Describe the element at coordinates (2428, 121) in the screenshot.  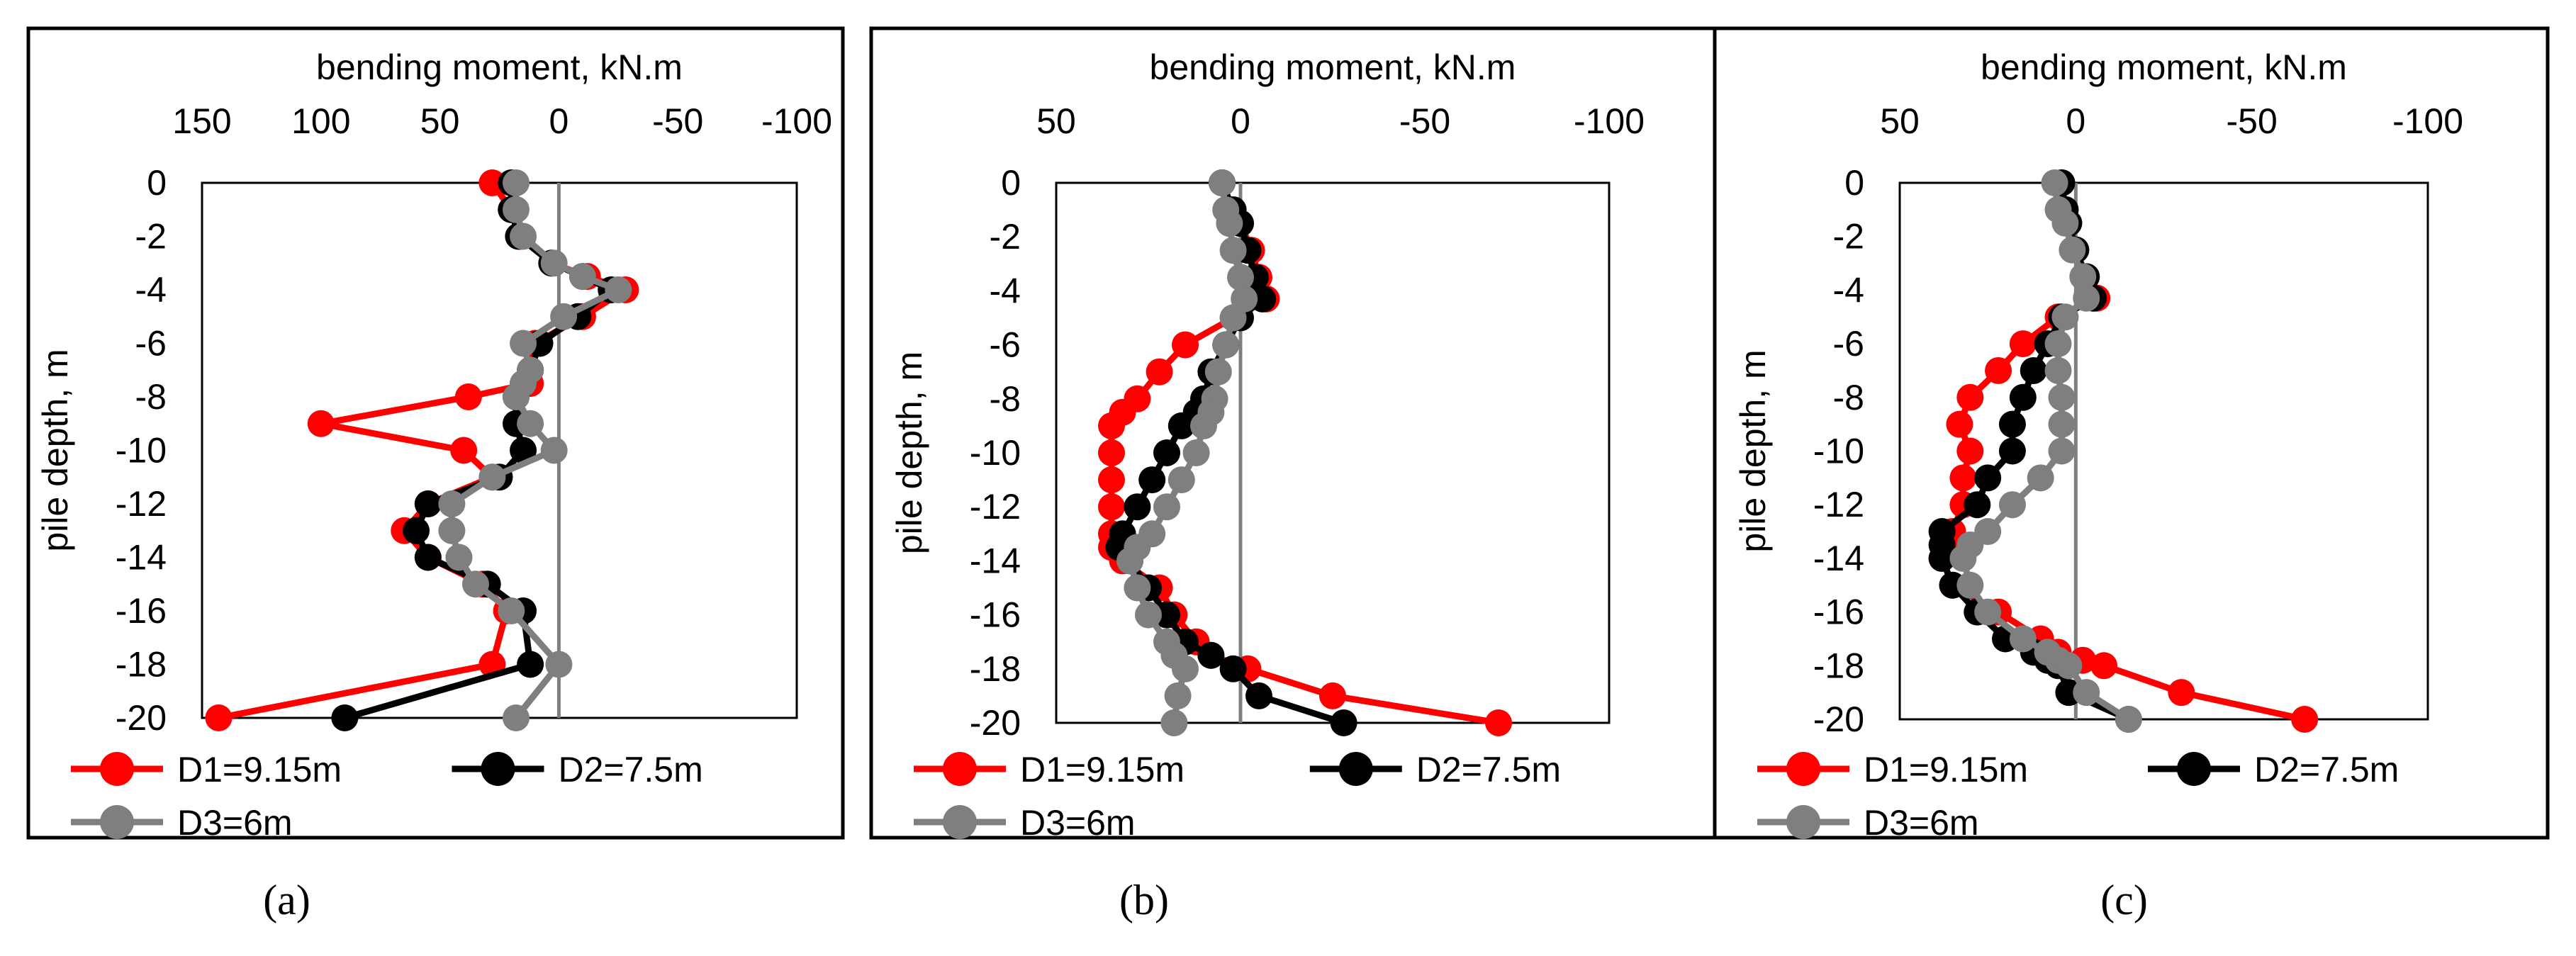
I see `x-tick-label: -100` at that location.